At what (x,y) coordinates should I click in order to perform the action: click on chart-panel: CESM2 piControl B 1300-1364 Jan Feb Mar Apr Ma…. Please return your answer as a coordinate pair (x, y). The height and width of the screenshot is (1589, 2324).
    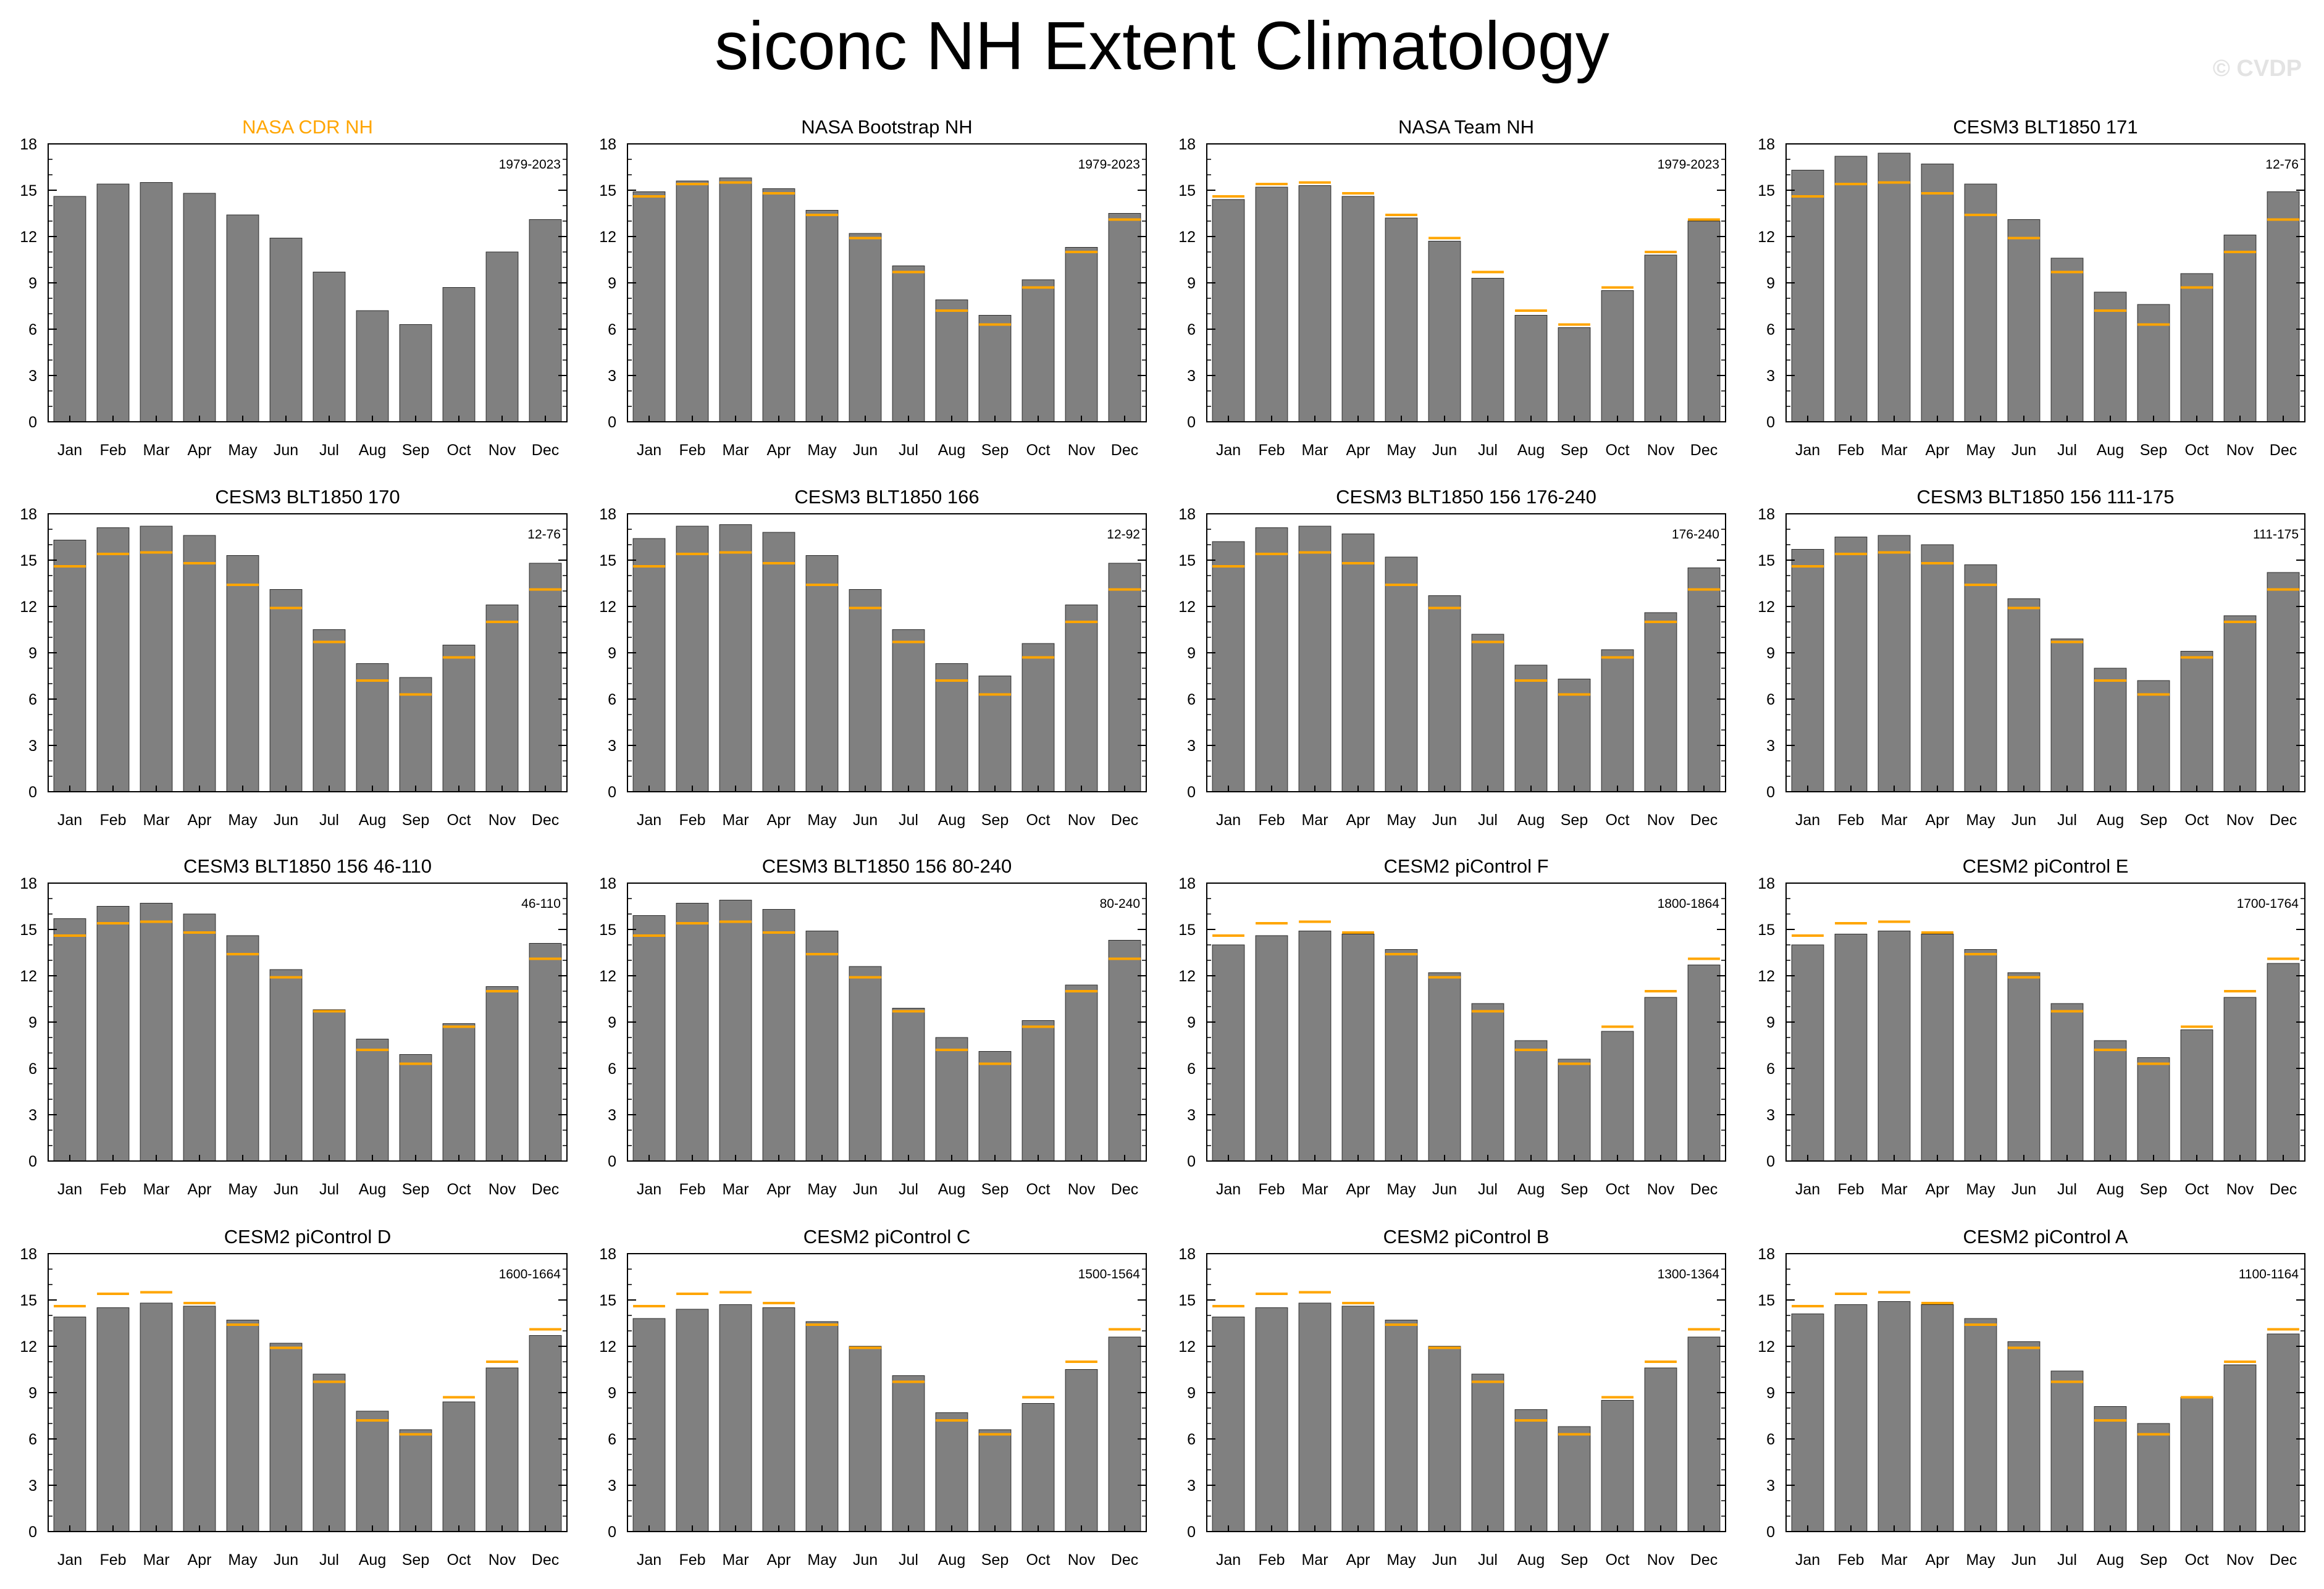
    Looking at the image, I should click on (1452, 1398).